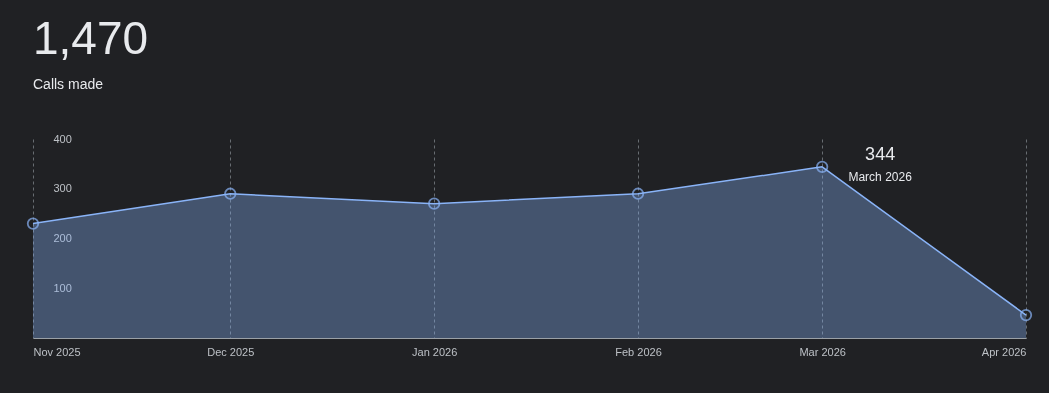 This screenshot has width=1049, height=393. I want to click on chart-subtitle: Calls made, so click(68, 84).